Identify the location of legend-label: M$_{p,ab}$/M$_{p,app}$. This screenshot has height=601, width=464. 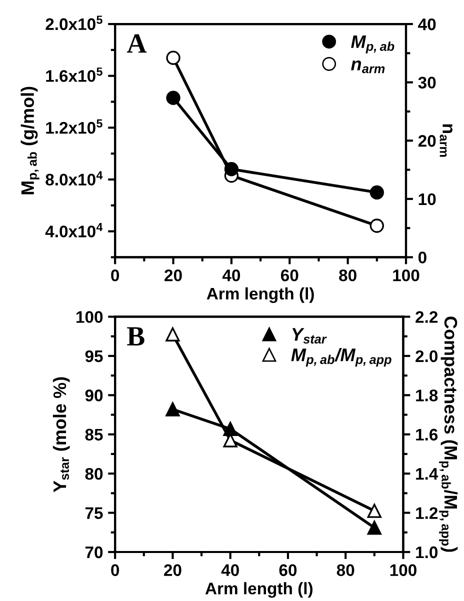
(341, 357).